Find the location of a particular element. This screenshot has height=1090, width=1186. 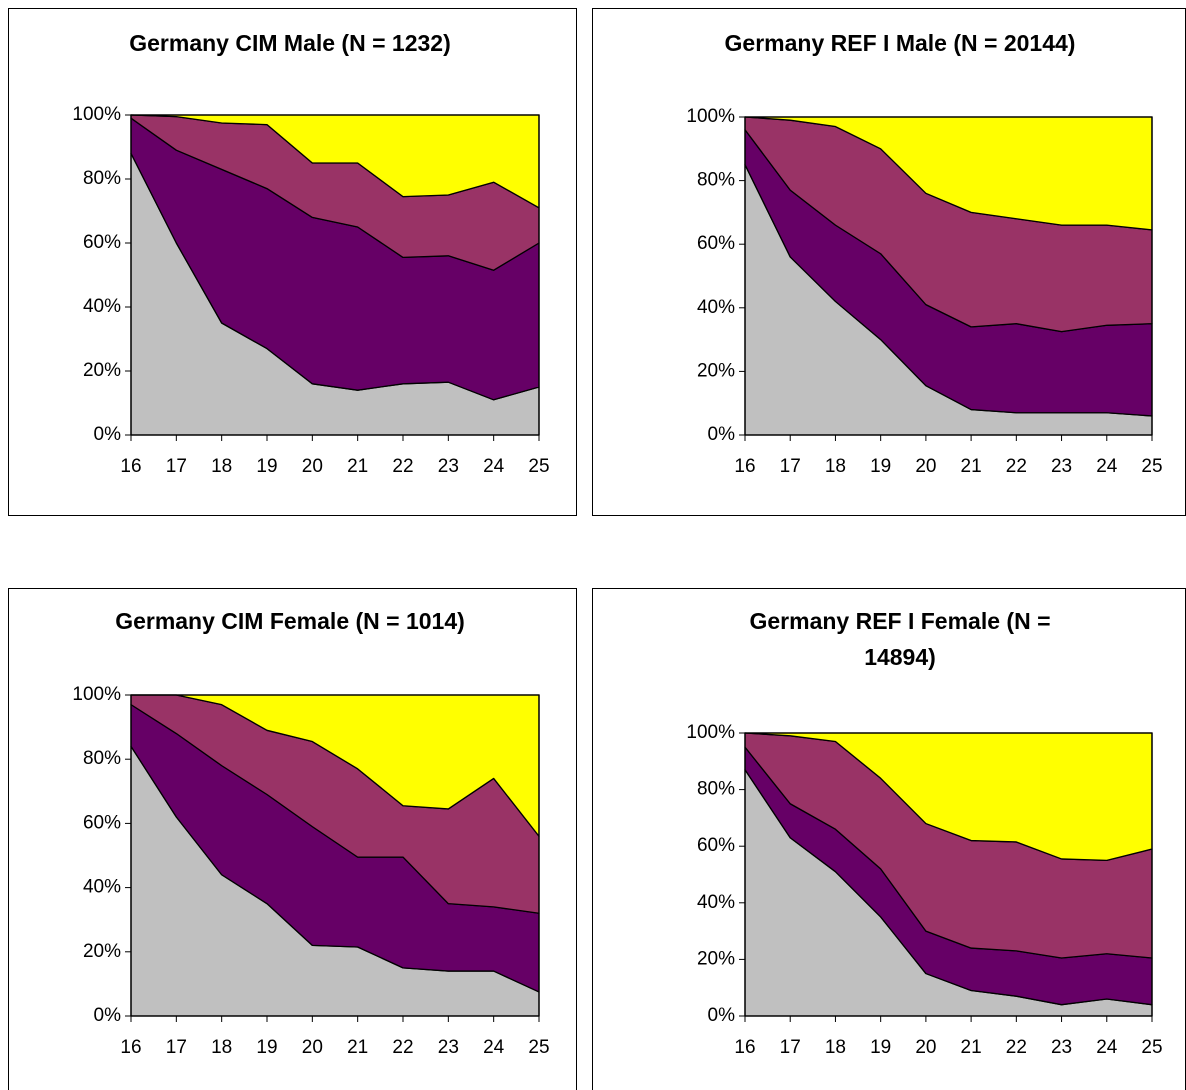

chart-title: Germany REF I Male (N = 20144) is located at coordinates (900, 43).